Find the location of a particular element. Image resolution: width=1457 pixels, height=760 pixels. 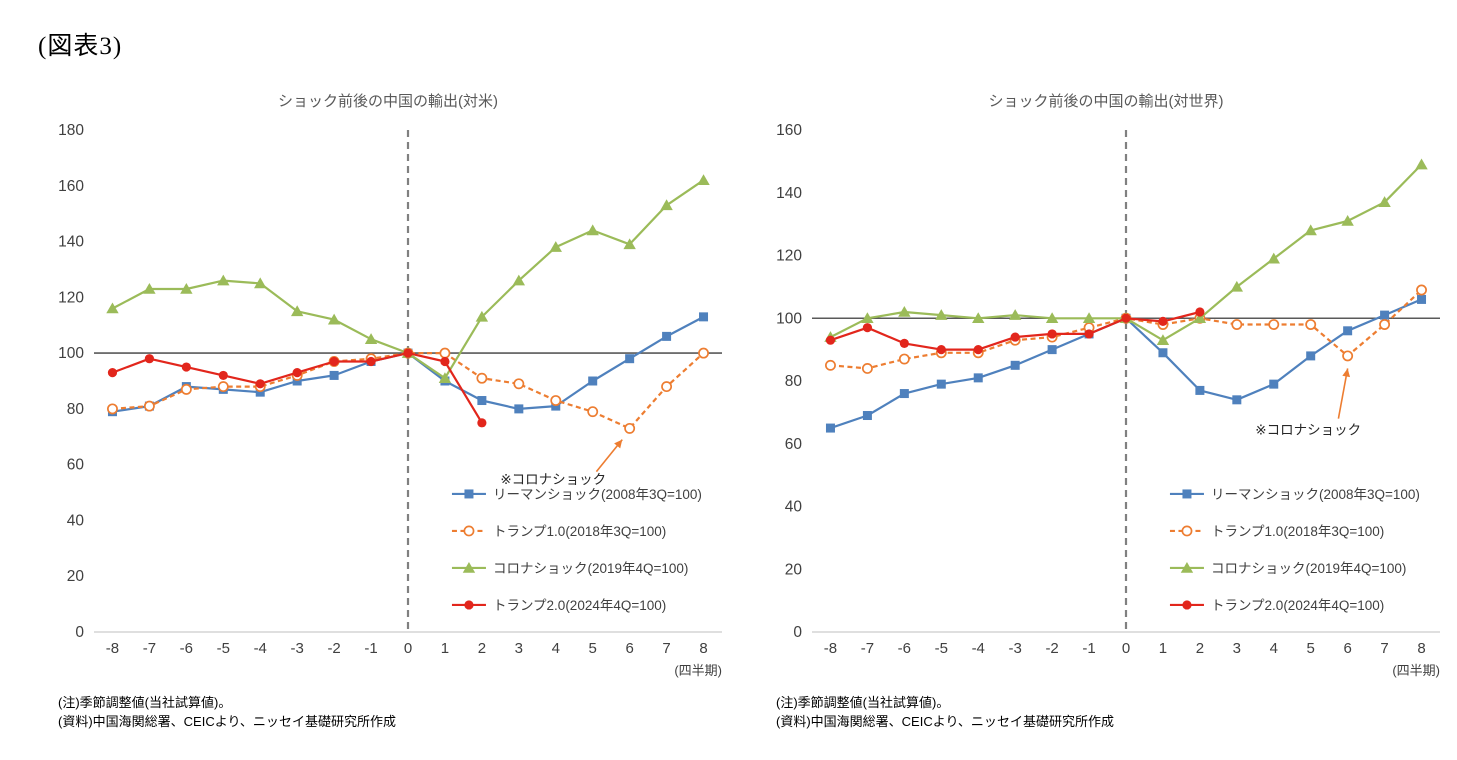

legend-label-2: コロナショック(2019年4Q=100) is located at coordinates (590, 568).